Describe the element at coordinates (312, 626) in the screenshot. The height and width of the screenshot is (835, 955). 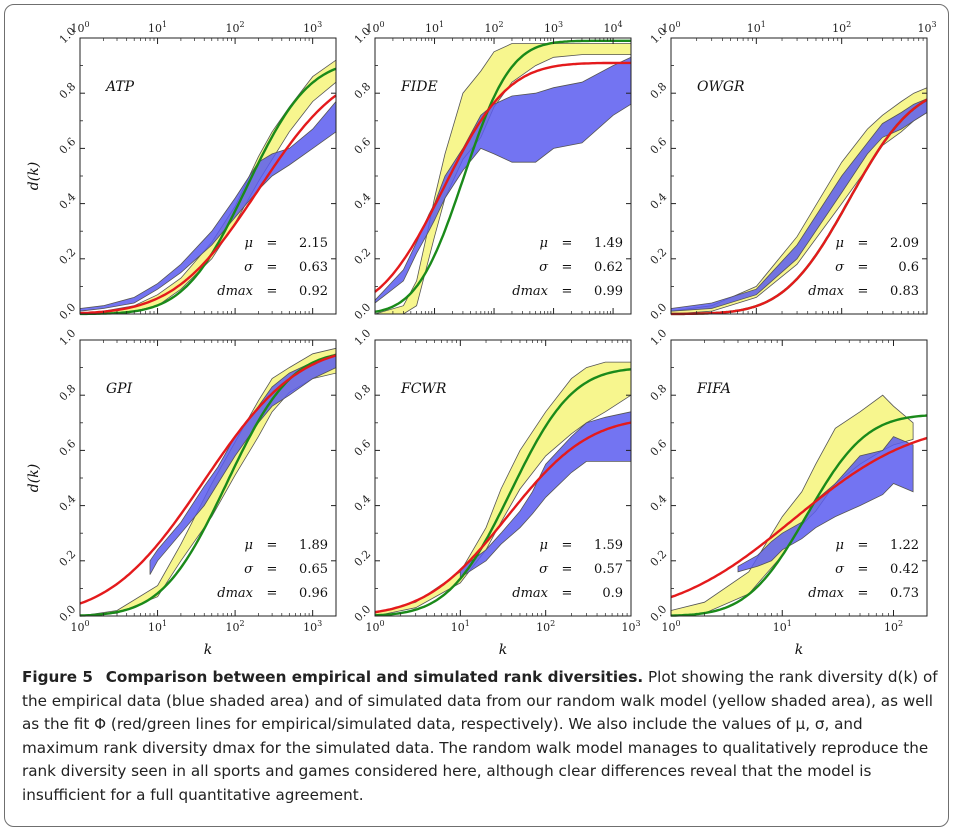
I see `x-tick-label: 103` at that location.